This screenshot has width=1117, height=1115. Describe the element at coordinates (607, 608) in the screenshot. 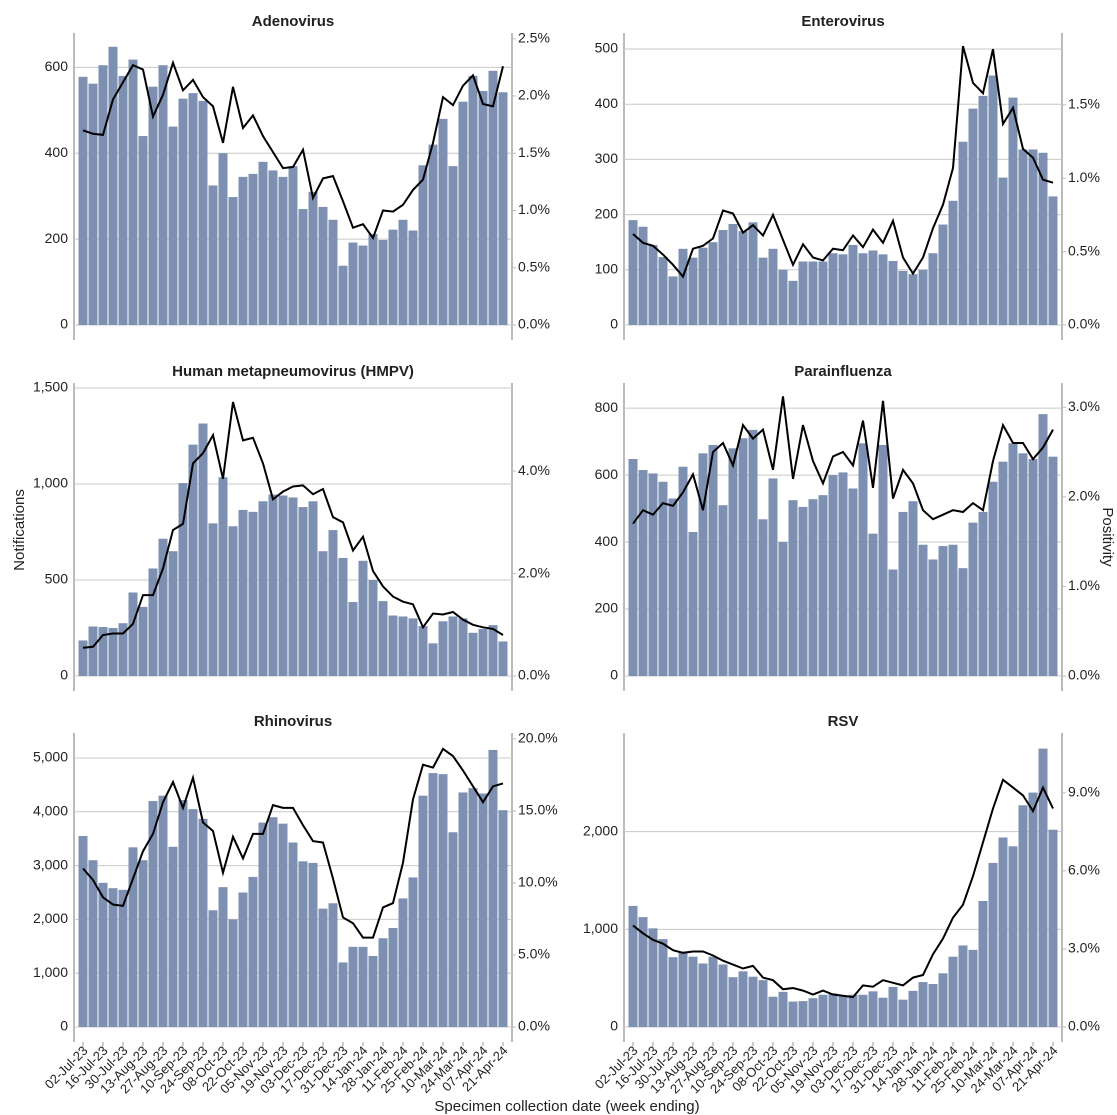

I see `y-tick-label: 200` at that location.